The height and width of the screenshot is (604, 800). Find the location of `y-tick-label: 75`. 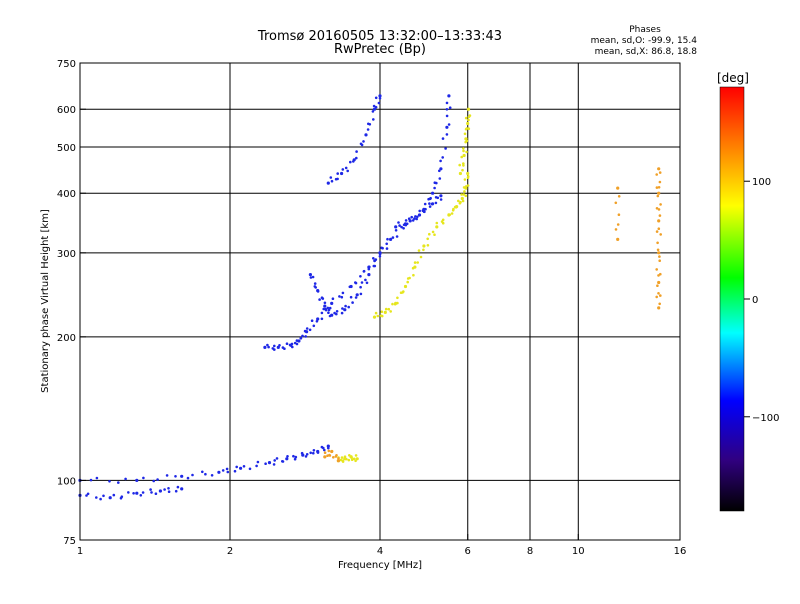

y-tick-label: 75 is located at coordinates (69, 541).